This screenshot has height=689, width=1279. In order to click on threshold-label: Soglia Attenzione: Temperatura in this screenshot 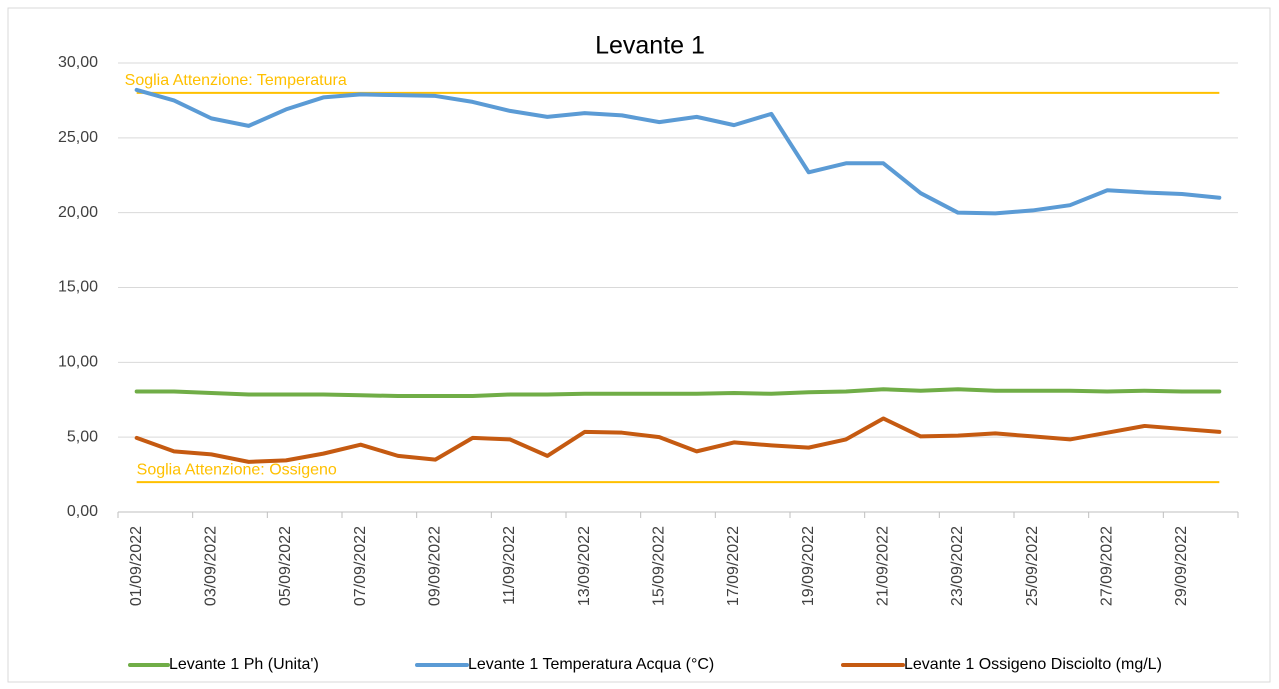, I will do `click(236, 80)`.